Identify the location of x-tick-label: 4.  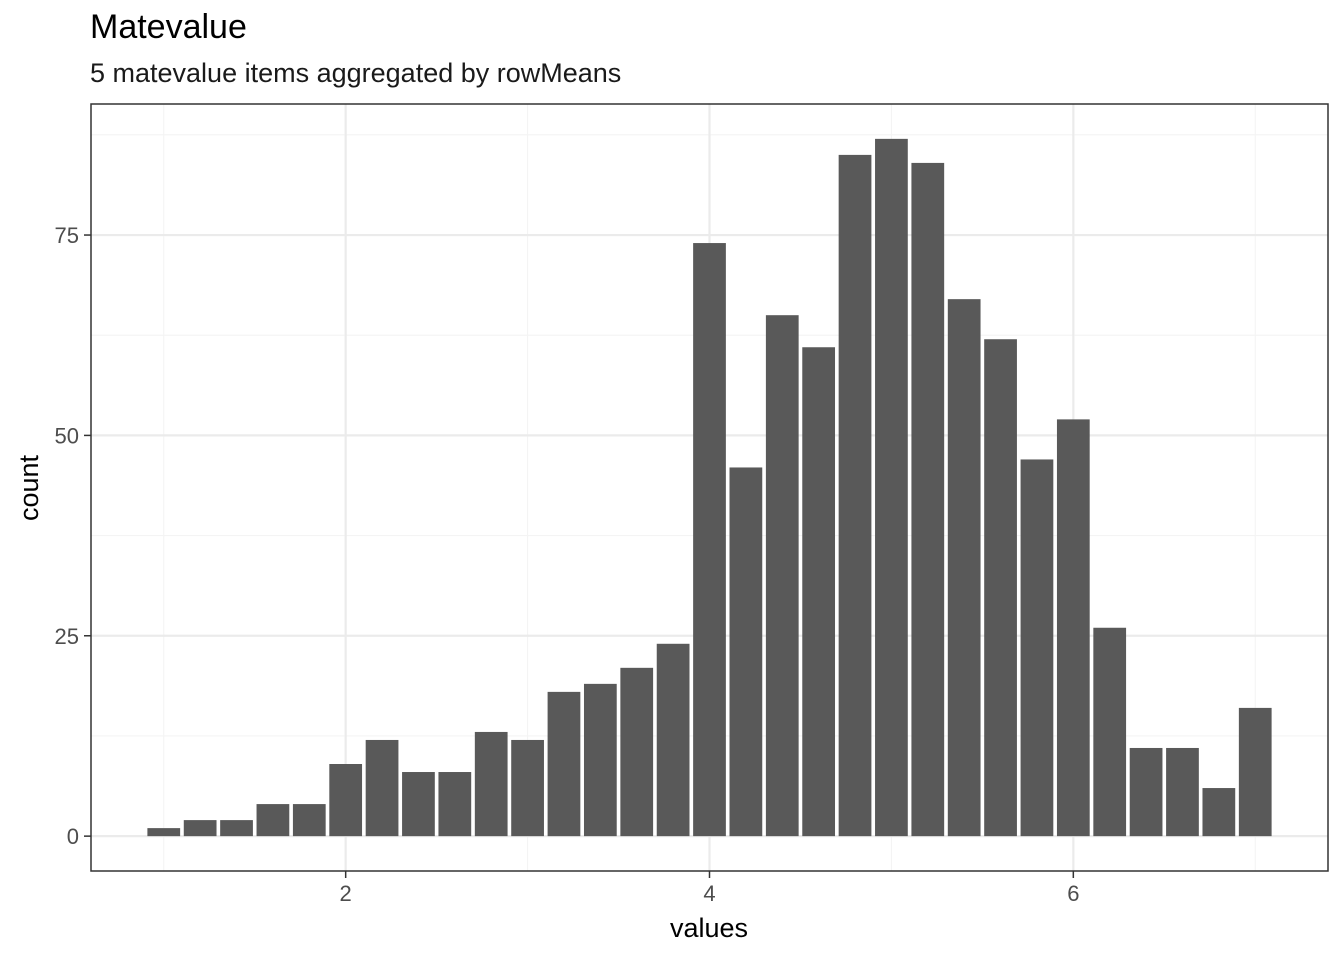
(709, 893).